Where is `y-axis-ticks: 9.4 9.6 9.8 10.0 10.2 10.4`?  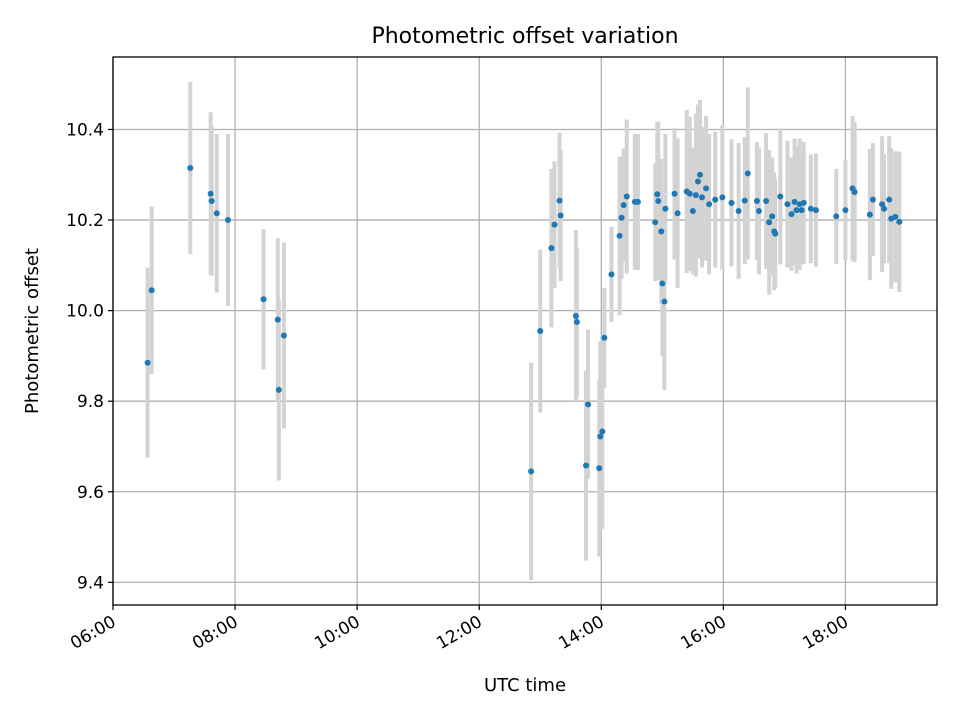
y-axis-ticks: 9.4 9.6 9.8 10.0 10.2 10.4 is located at coordinates (89, 356).